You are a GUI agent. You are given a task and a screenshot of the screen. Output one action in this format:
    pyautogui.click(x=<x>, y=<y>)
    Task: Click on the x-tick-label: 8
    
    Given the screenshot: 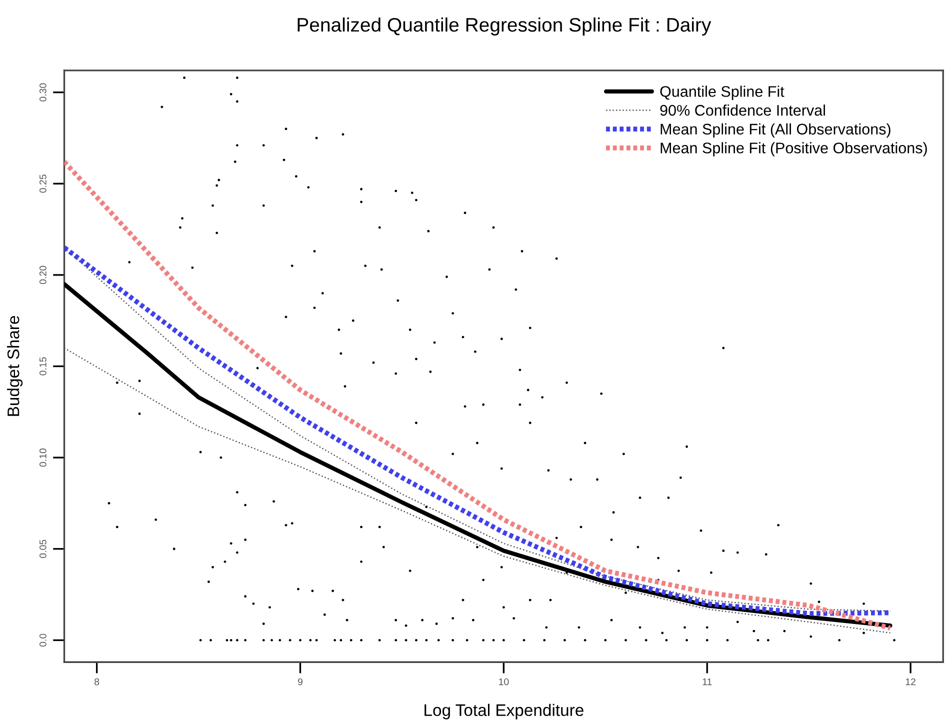 What is the action you would take?
    pyautogui.click(x=97, y=682)
    